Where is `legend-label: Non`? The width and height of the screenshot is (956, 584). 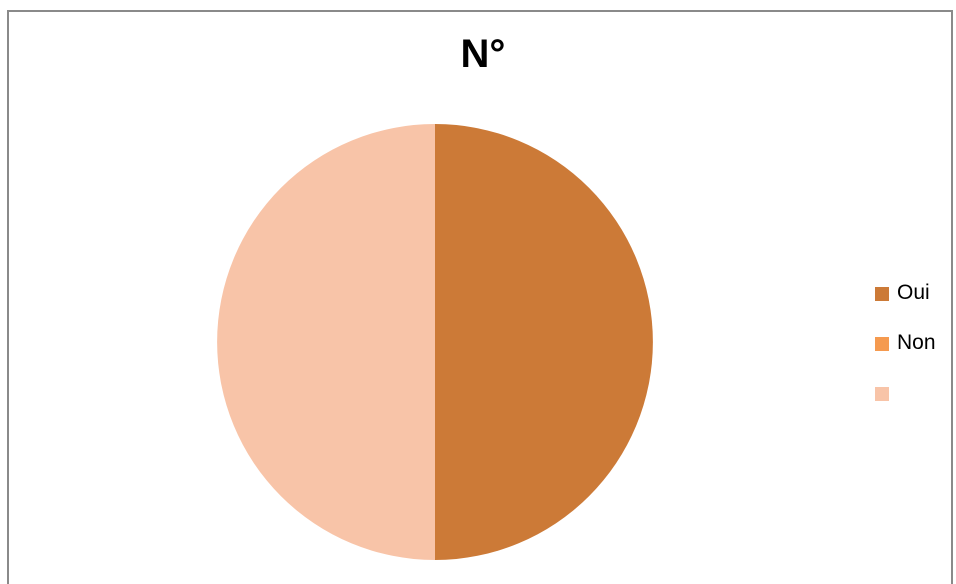 legend-label: Non is located at coordinates (916, 342).